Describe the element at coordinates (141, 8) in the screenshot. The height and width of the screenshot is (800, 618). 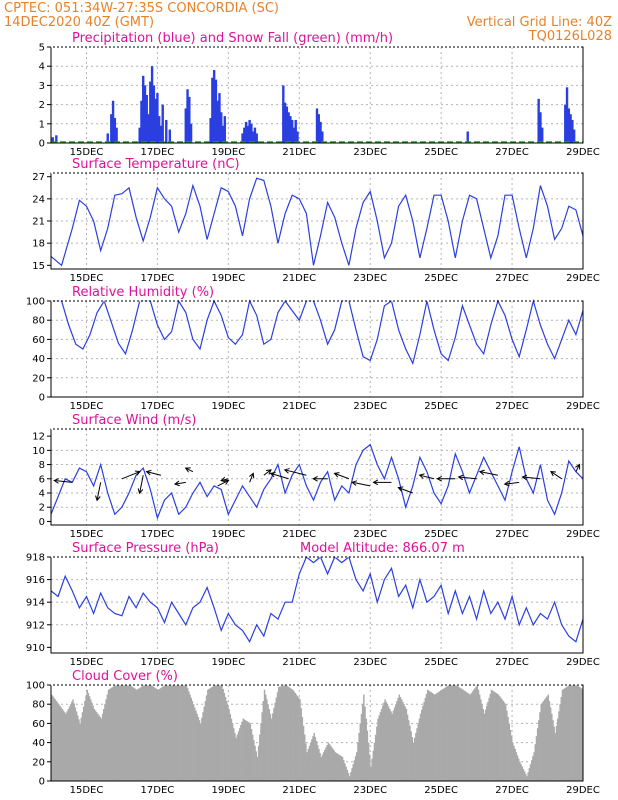
I see `header-location: CPTEC: 051:34W-27:35S CONCORDIA (SC)` at that location.